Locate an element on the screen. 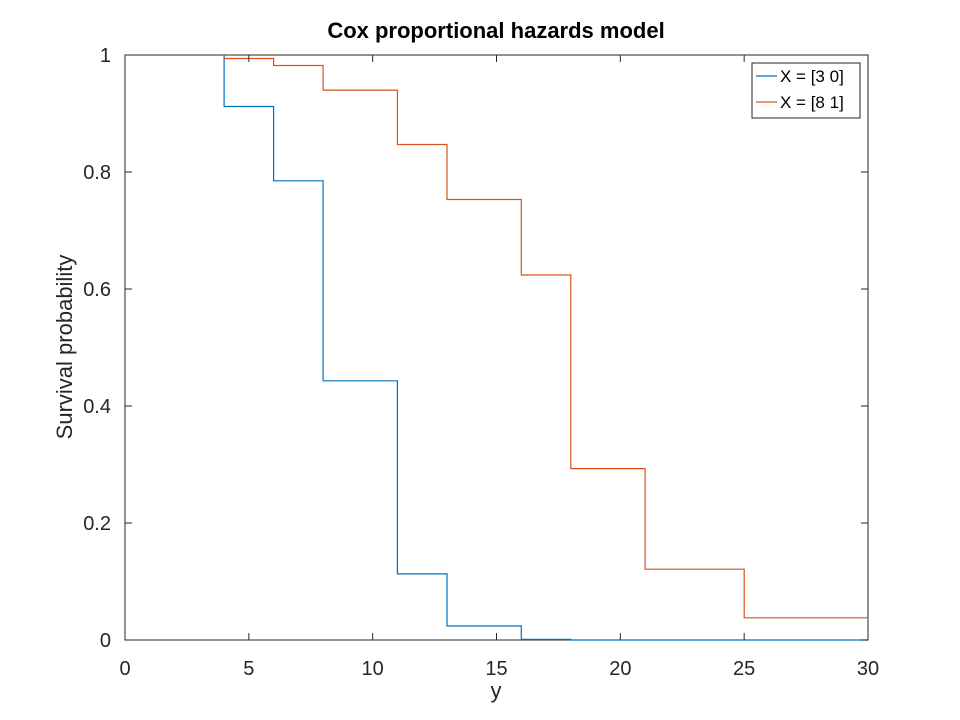 This screenshot has height=720, width=960. y-tick-label: 0.6 is located at coordinates (97, 290).